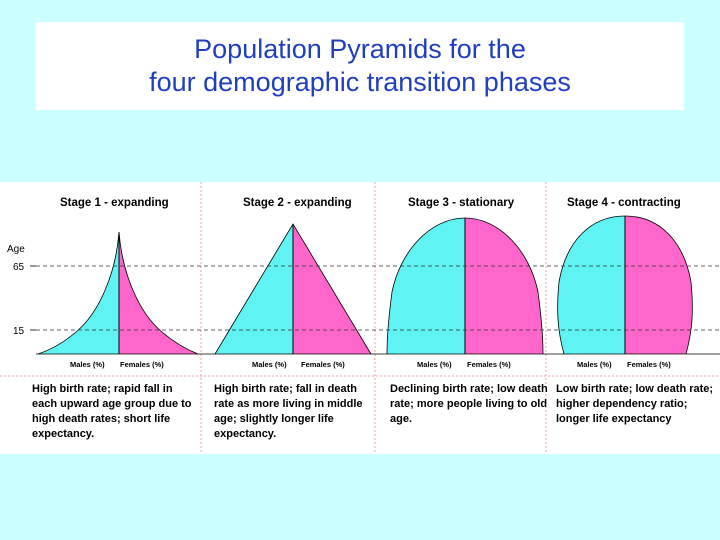  What do you see at coordinates (323, 364) in the screenshot?
I see `stage-2-females-label: Females (%)` at bounding box center [323, 364].